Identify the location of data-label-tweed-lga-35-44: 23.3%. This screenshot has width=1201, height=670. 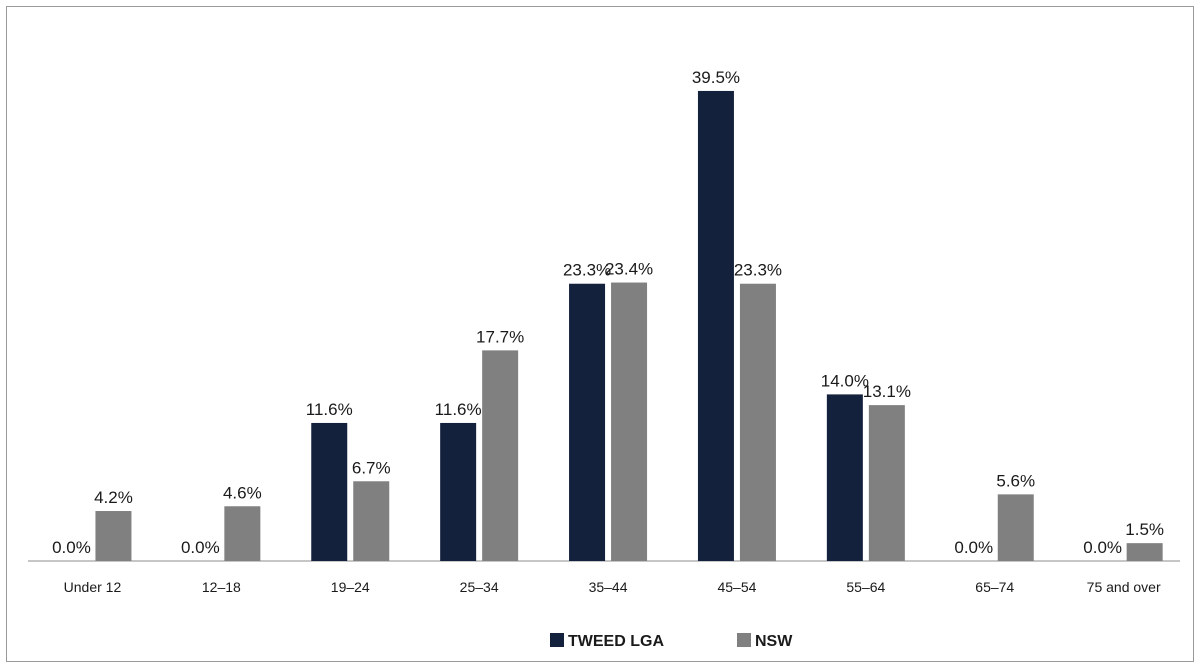
(587, 270).